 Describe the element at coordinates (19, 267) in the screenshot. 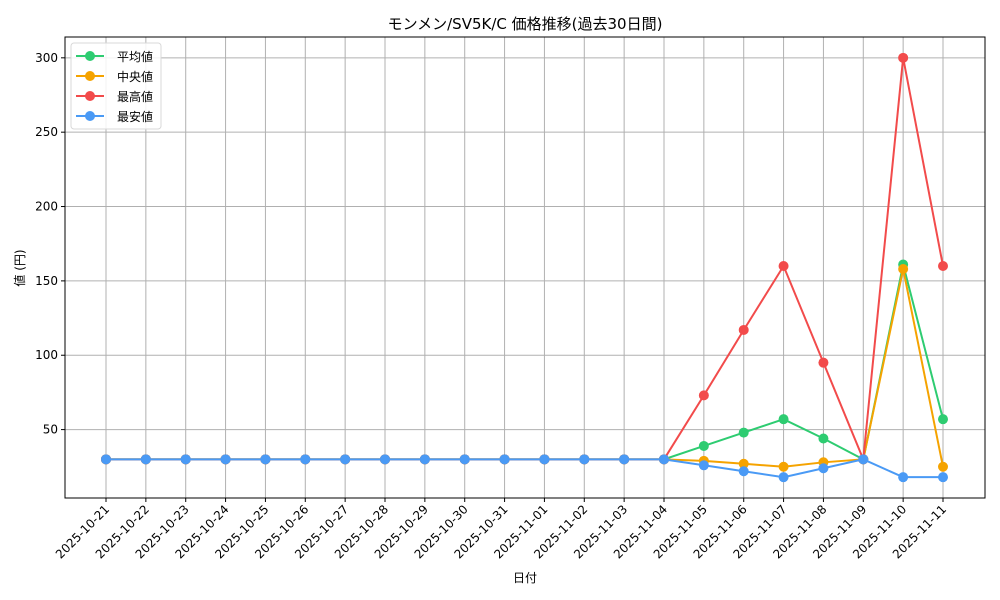

I see `y-axis-label: 値 (円)` at that location.